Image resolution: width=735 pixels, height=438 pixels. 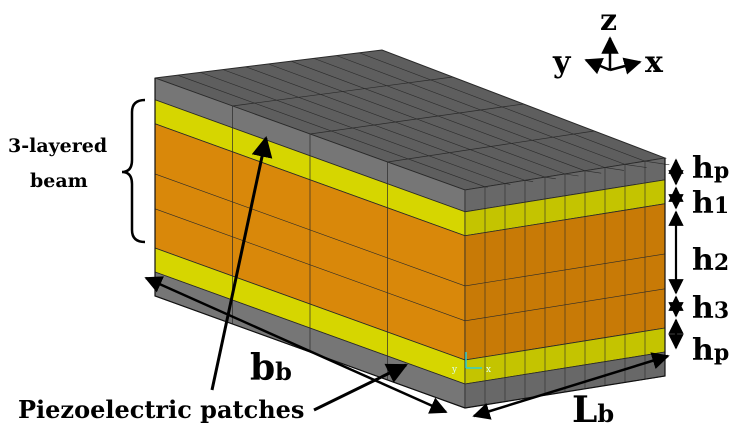 I want to click on three-layer-brace: 3-layered beam, so click(x=76, y=171).